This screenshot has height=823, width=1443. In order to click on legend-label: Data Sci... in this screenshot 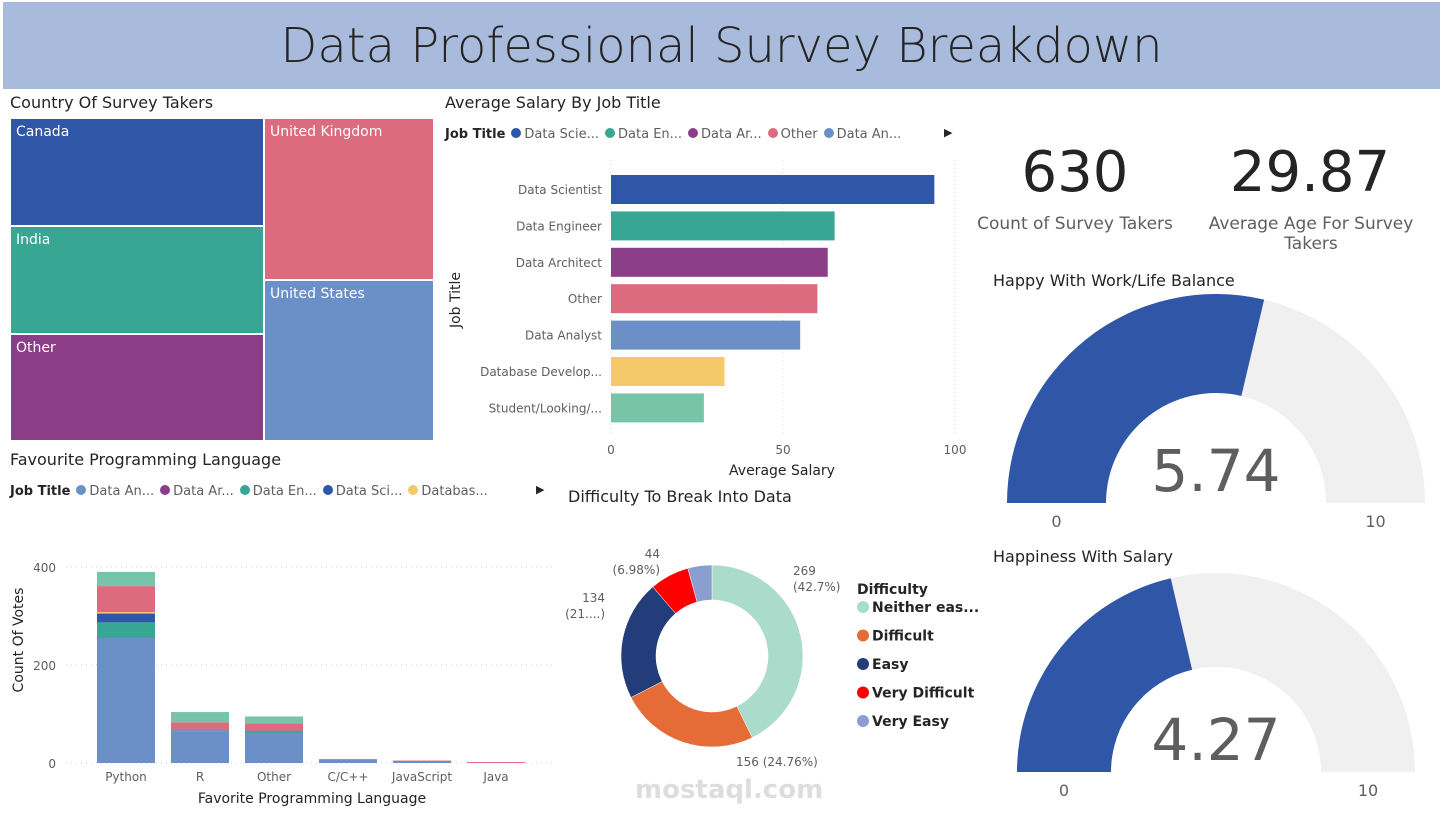, I will do `click(369, 491)`.